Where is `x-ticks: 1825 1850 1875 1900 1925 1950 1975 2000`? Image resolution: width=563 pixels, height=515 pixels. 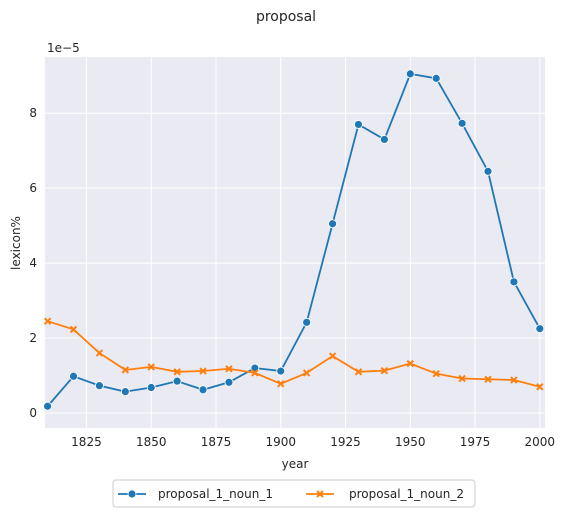 x-ticks: 1825 1850 1875 1900 1925 1950 1975 2000 is located at coordinates (313, 442).